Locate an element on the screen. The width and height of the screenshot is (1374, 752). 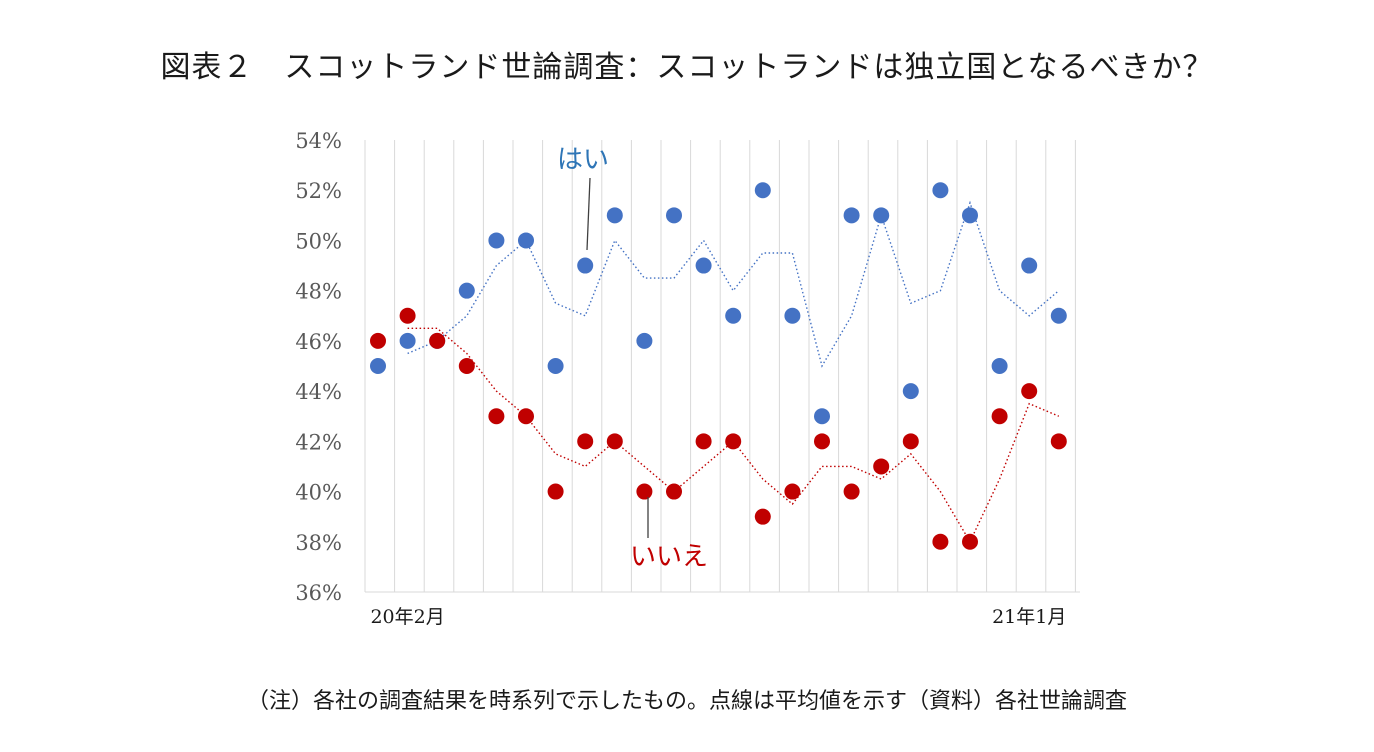
x-axis: 20年2月 21年1月 is located at coordinates (722, 609).